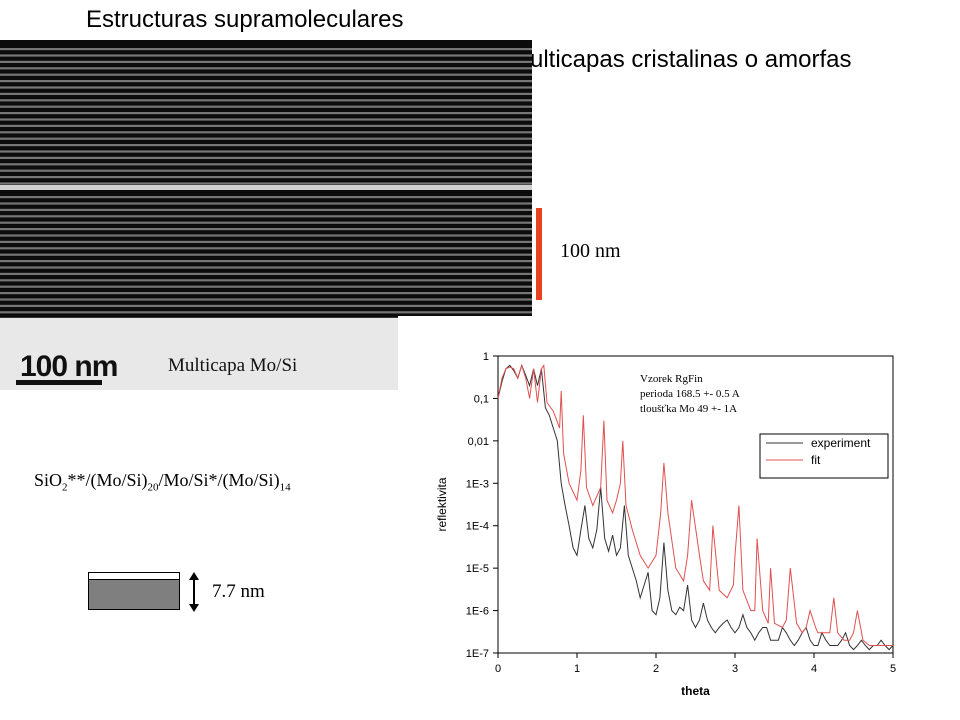 Image resolution: width=960 pixels, height=720 pixels. I want to click on formula-part: /Mo/Si*/(Mo/Si), so click(219, 480).